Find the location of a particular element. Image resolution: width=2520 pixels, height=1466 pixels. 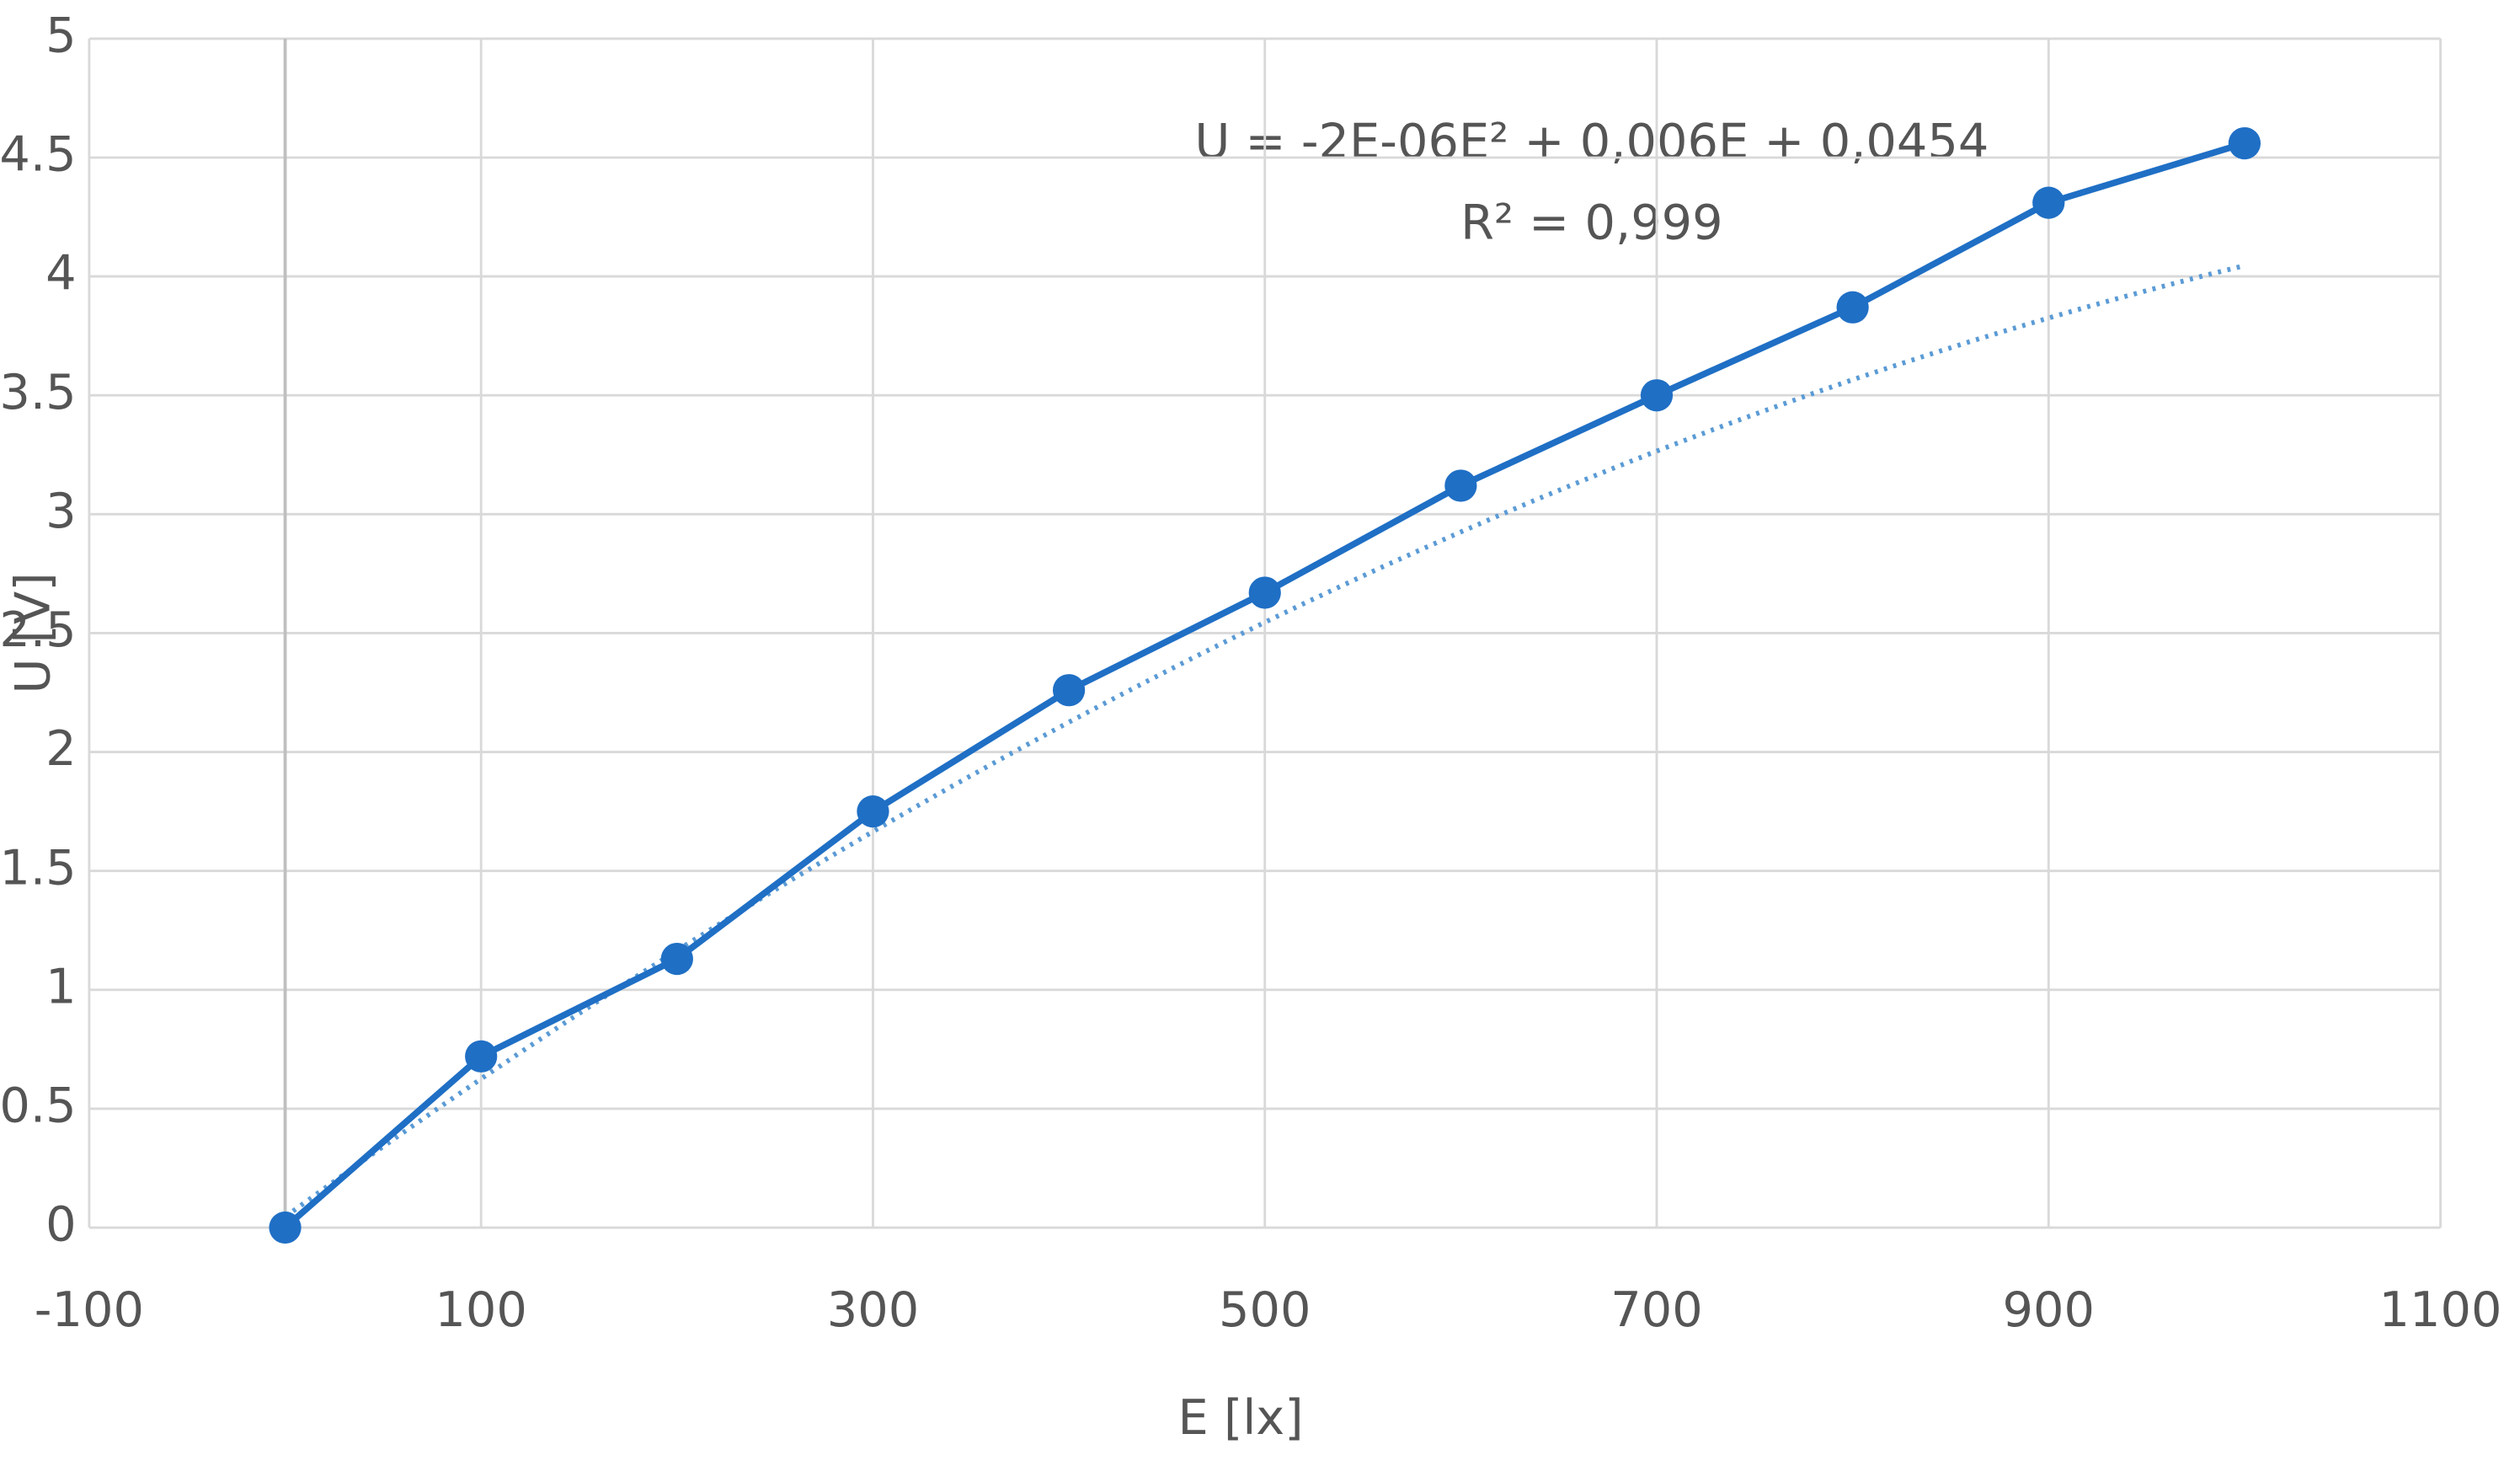

x-tick-label: 300 is located at coordinates (873, 1309).